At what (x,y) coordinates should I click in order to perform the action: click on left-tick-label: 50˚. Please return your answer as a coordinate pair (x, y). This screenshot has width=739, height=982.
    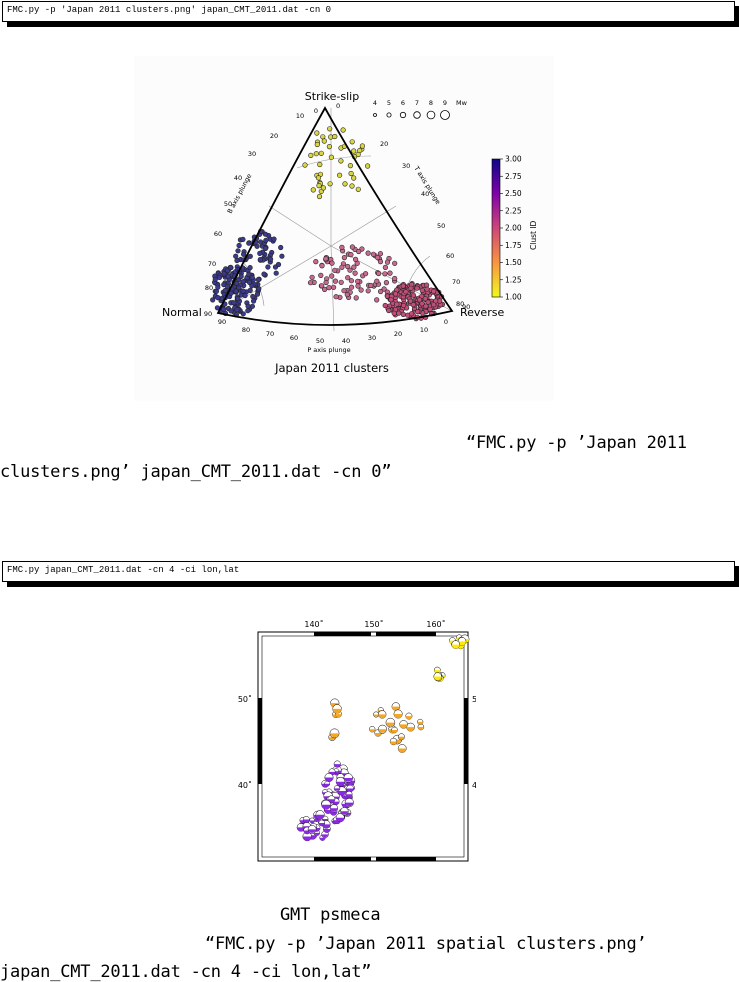
    Looking at the image, I should click on (245, 699).